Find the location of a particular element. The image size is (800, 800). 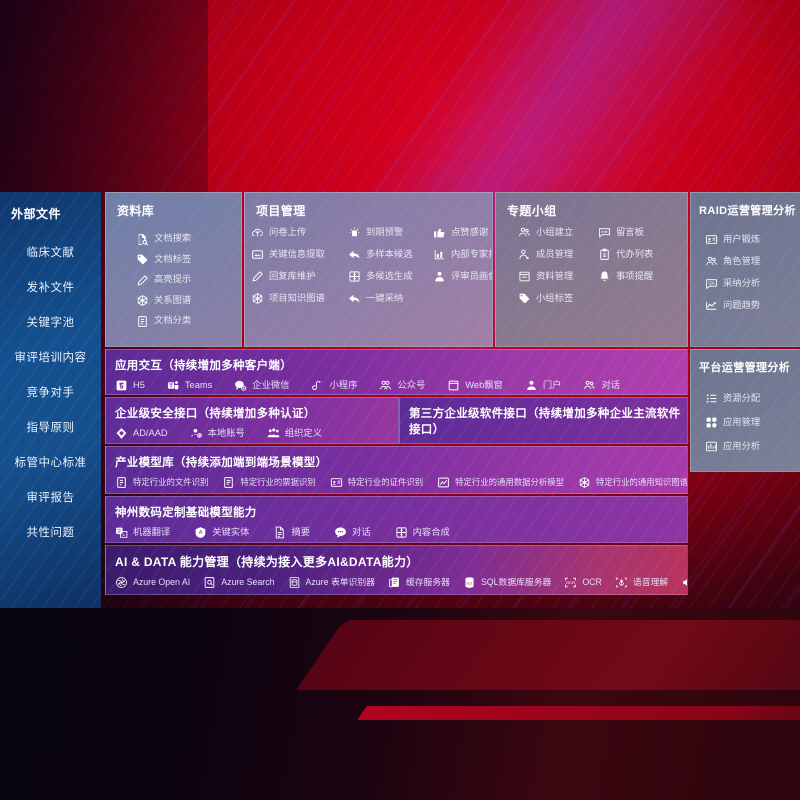

feature-label: 文档分类 is located at coordinates (173, 320).